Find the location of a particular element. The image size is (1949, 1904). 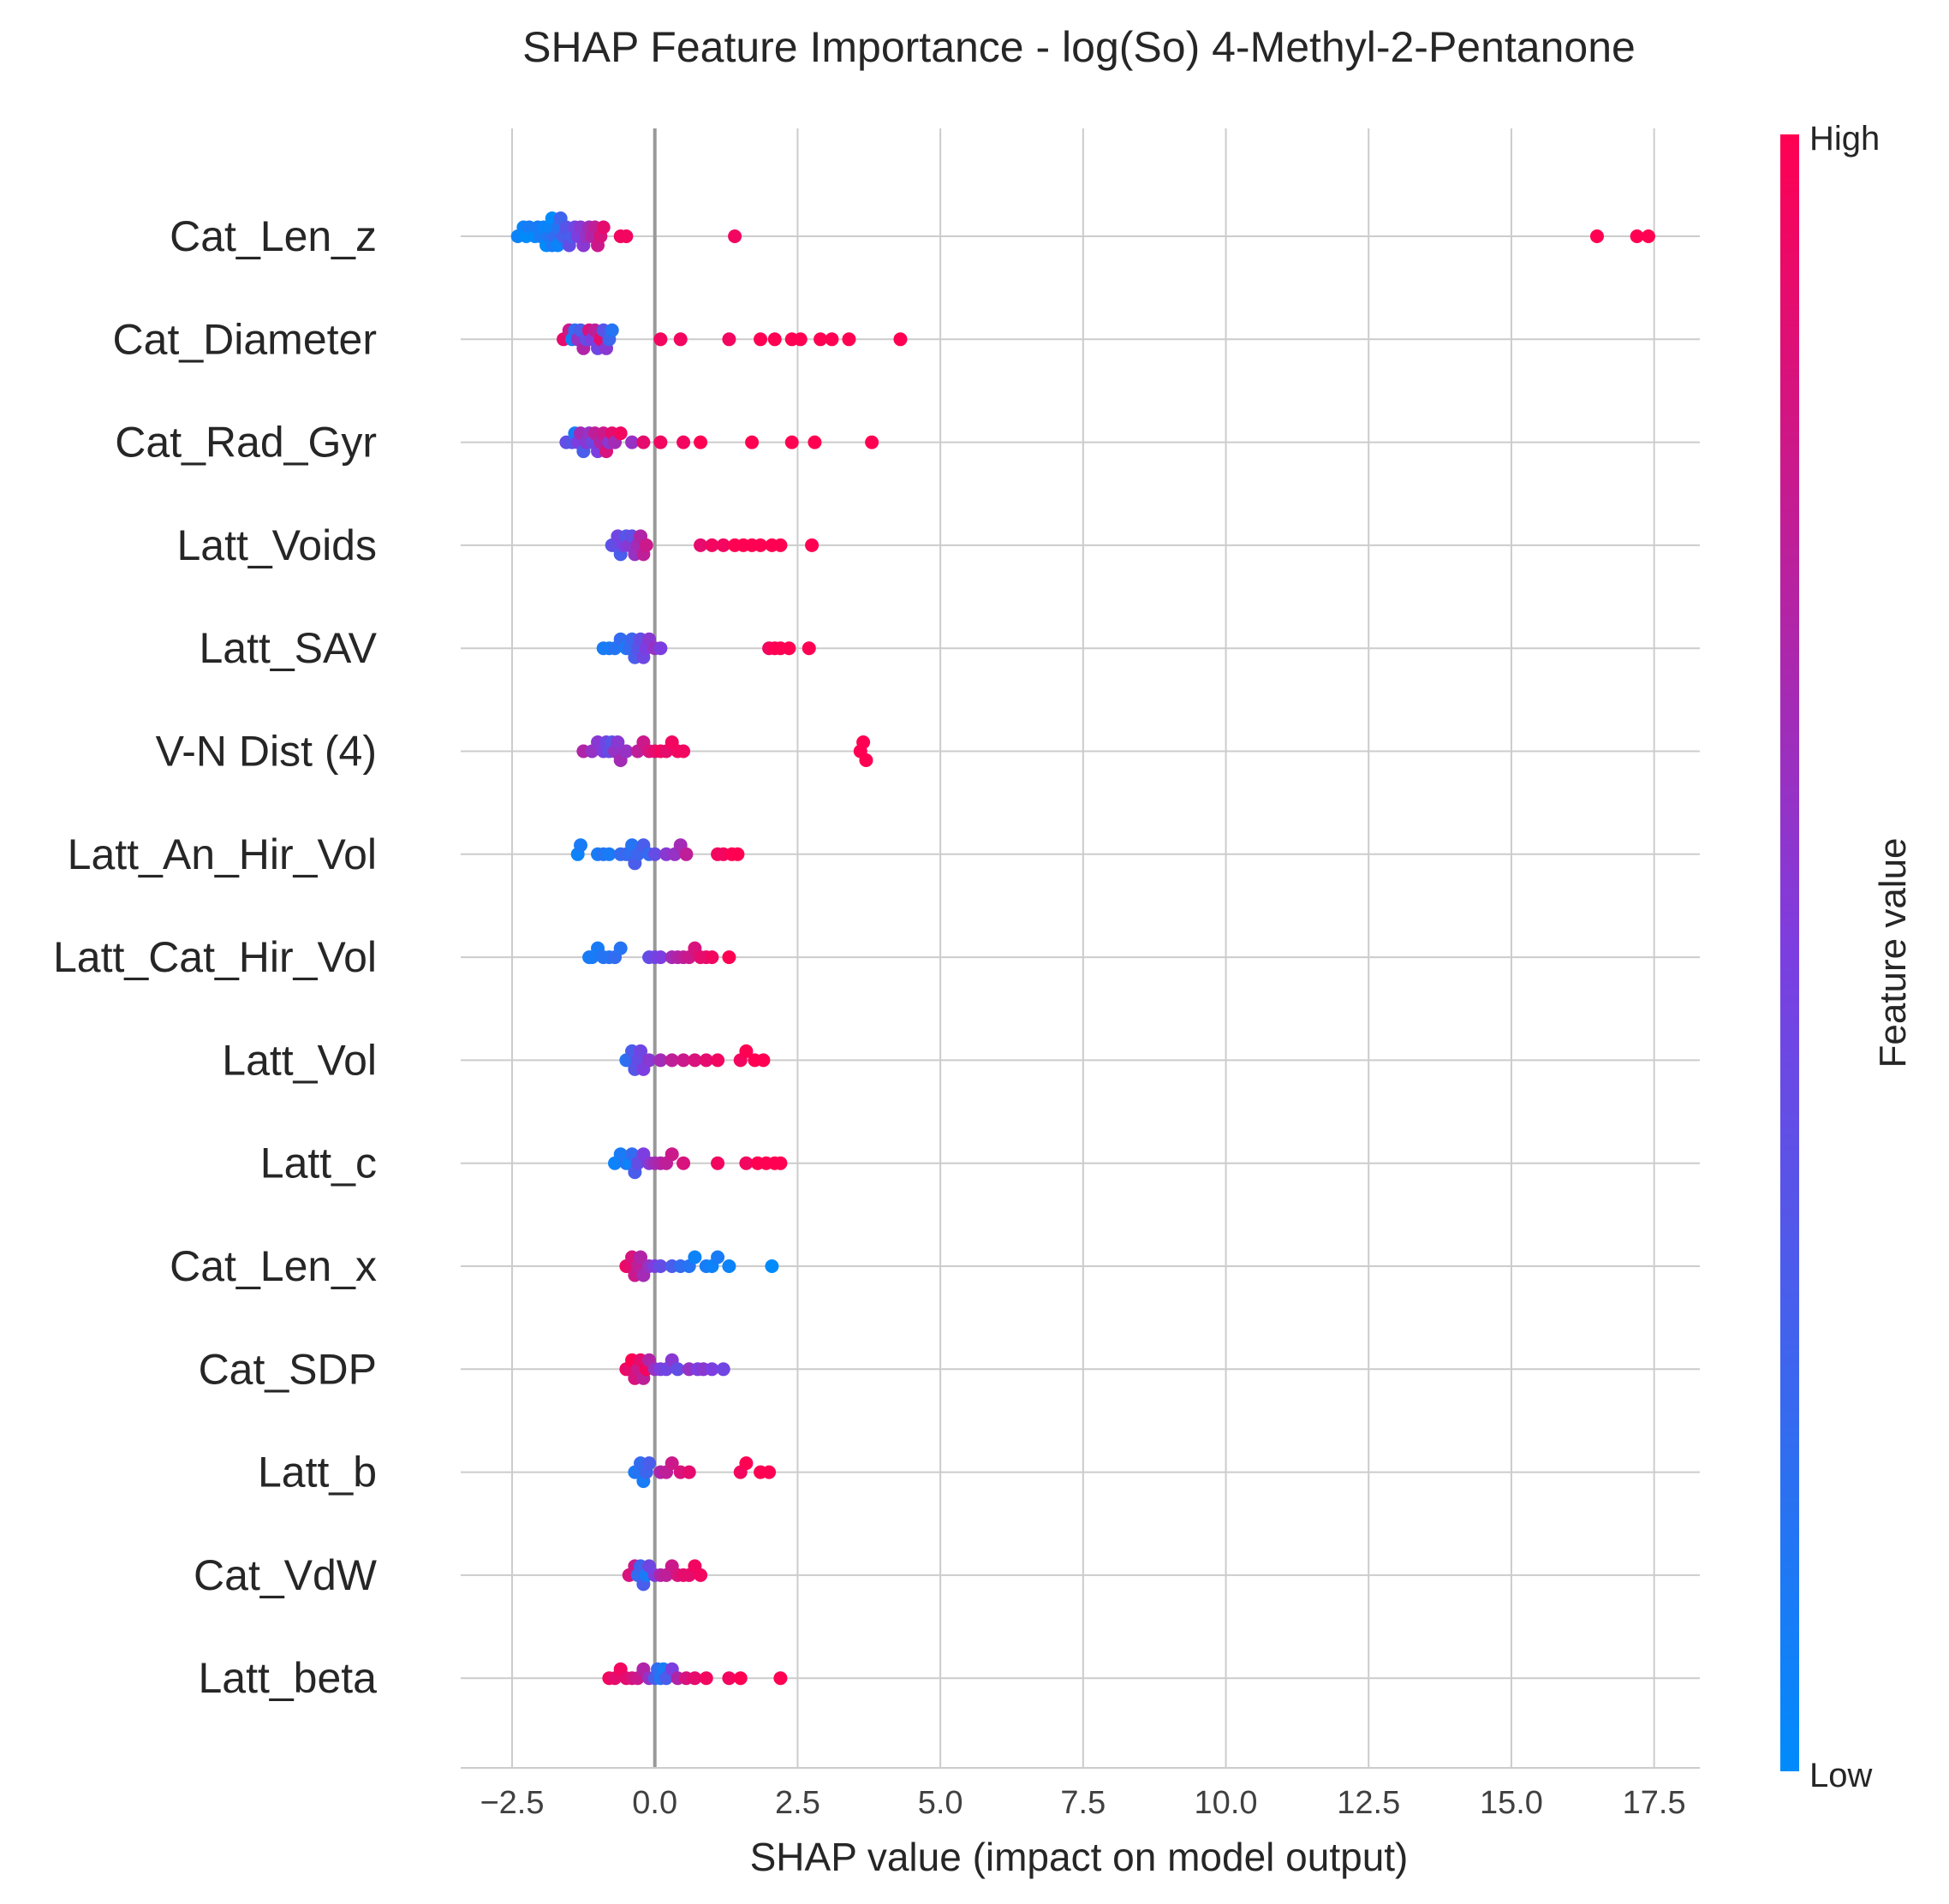

feature-label: Cat_Len_x is located at coordinates (273, 1266).